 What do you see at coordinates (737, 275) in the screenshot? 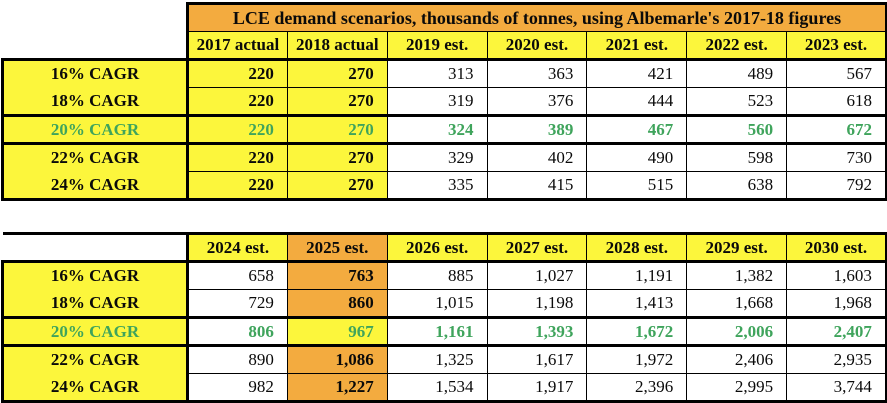
I see `value-cell: 1,382` at bounding box center [737, 275].